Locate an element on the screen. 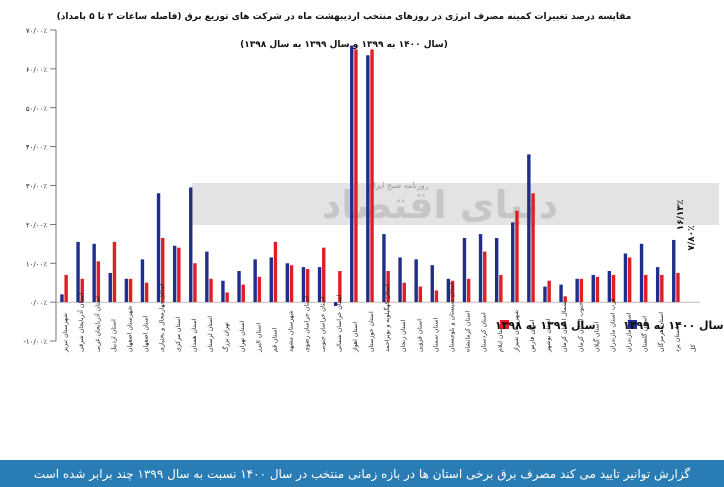  category-label: استان آذربایجان شرقی is located at coordinates (80, 322).